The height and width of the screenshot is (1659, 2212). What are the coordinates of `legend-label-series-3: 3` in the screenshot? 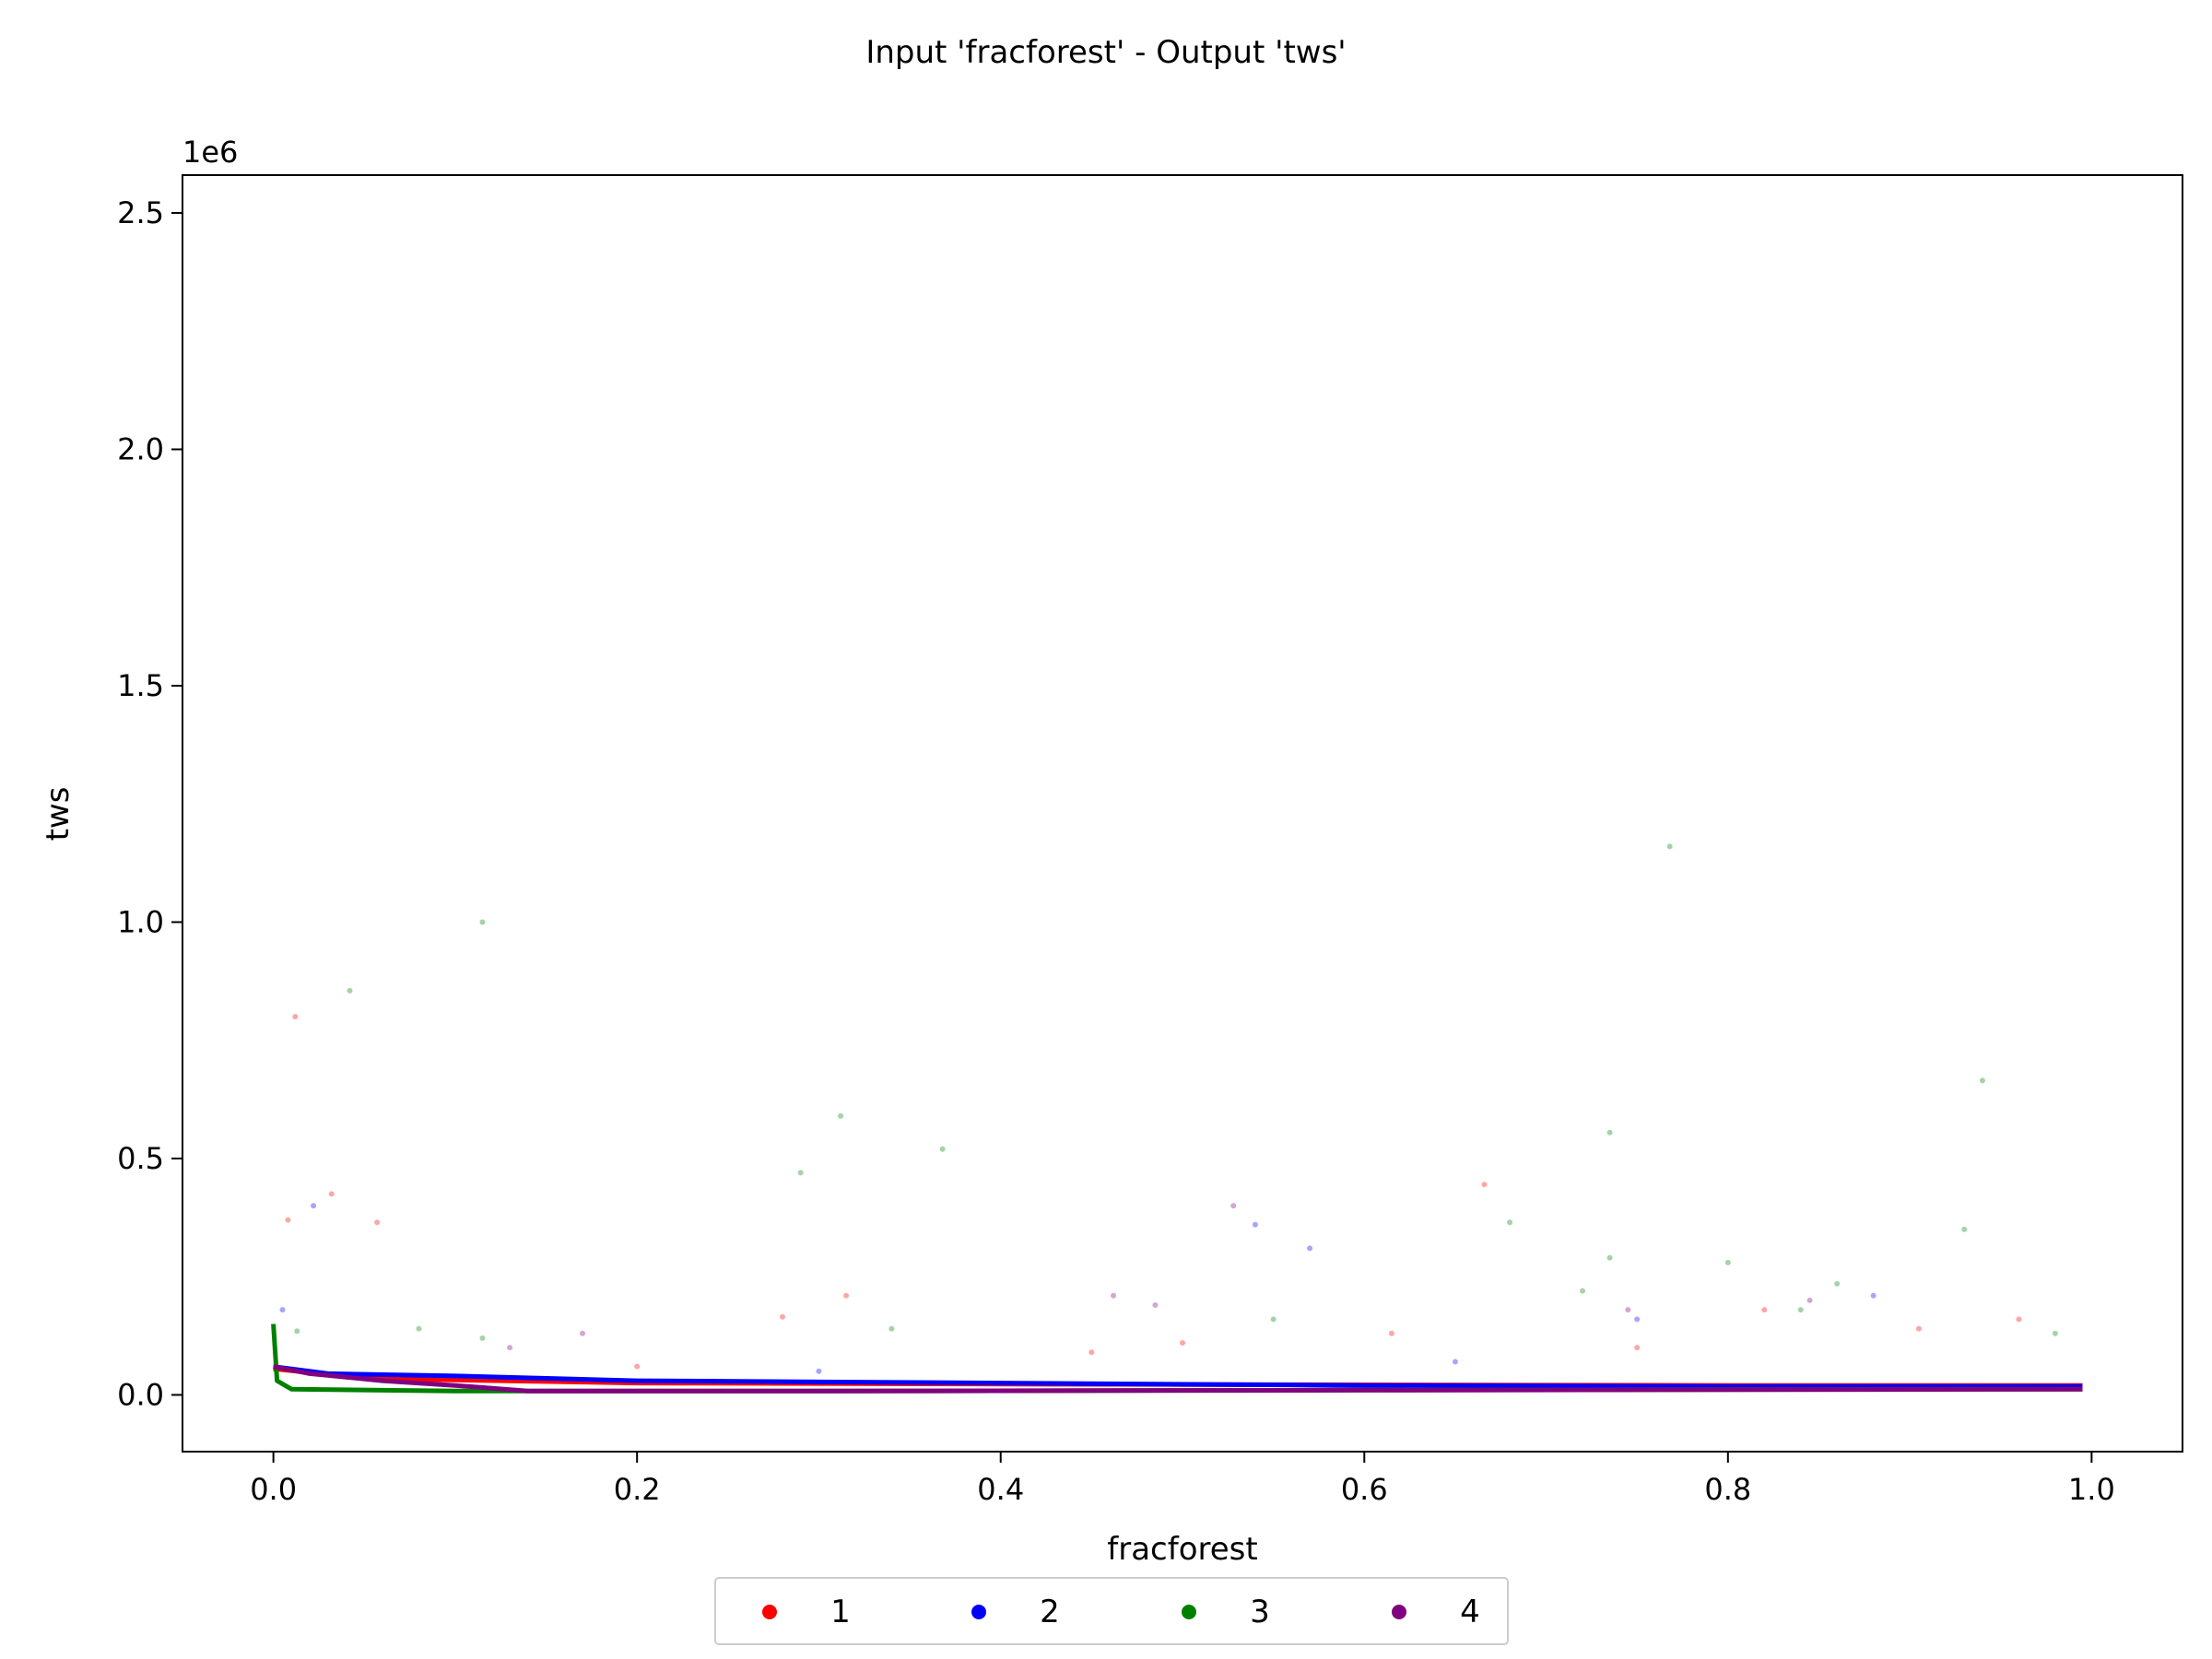 It's located at (1260, 1612).